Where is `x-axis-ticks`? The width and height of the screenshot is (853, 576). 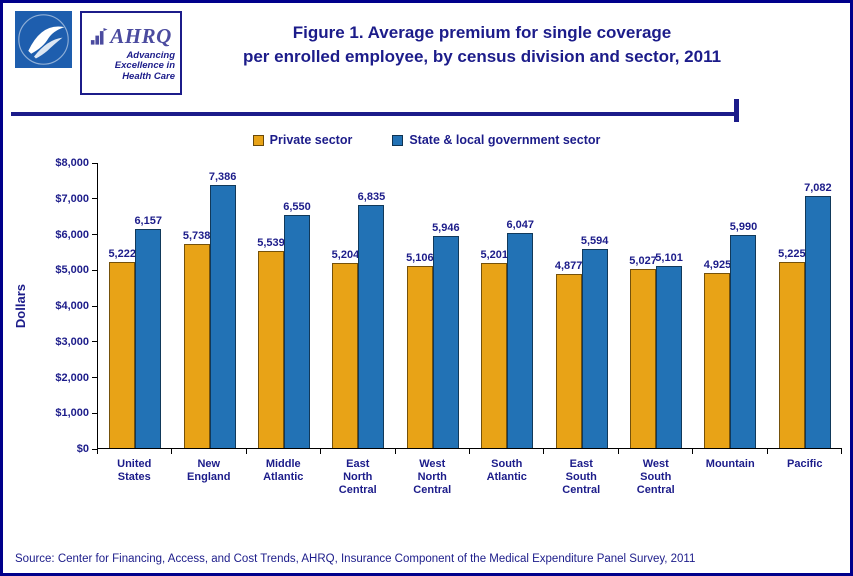 x-axis-ticks is located at coordinates (470, 451).